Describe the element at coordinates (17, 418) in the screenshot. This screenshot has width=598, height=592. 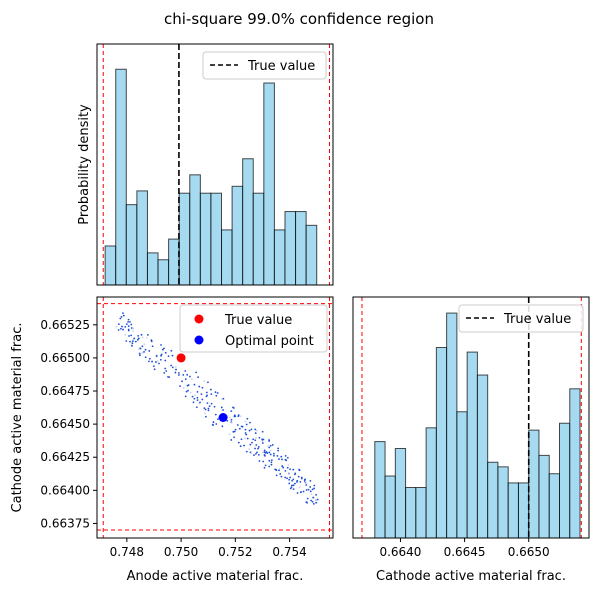
I see `scatter-ylabel: Cathode active material frac.` at that location.